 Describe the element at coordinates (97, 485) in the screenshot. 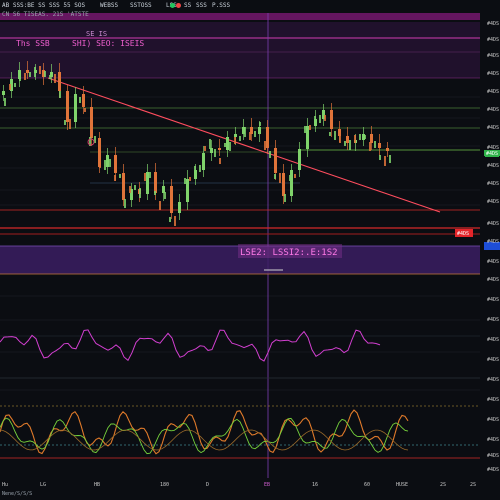

I see `time-axis-label: HB` at that location.